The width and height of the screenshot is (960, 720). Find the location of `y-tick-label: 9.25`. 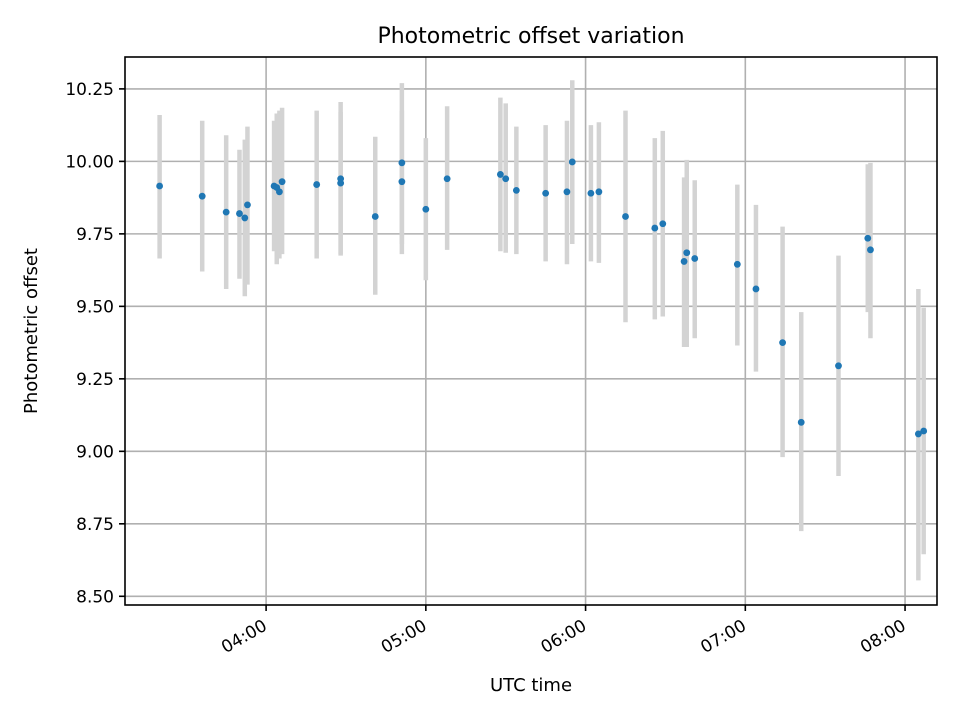

y-tick-label: 9.25 is located at coordinates (95, 380).